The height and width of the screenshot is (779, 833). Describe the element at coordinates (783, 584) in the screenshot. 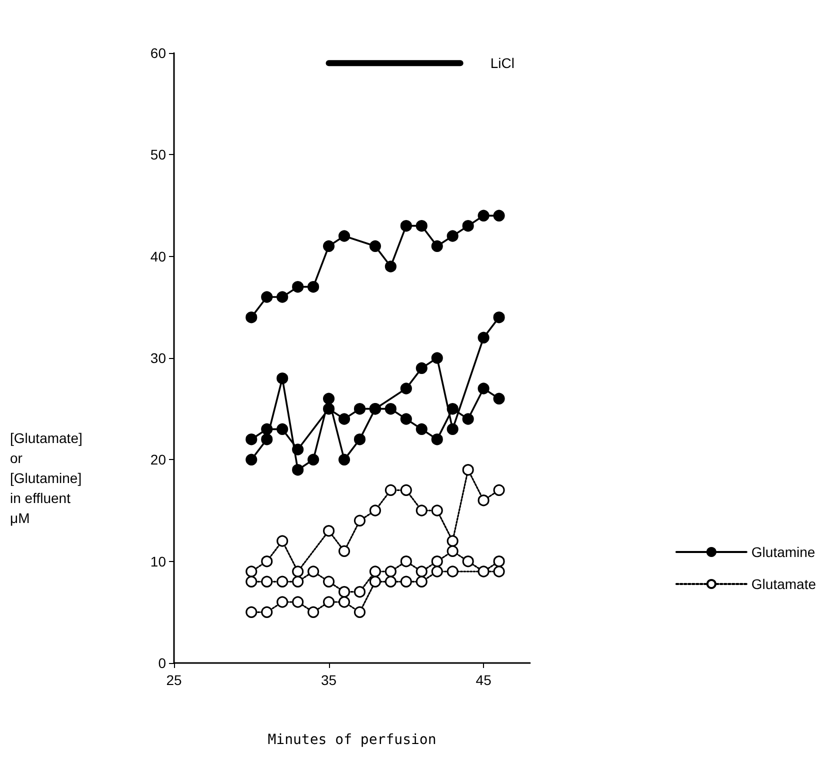

I see `legend-label: Glutamate` at that location.